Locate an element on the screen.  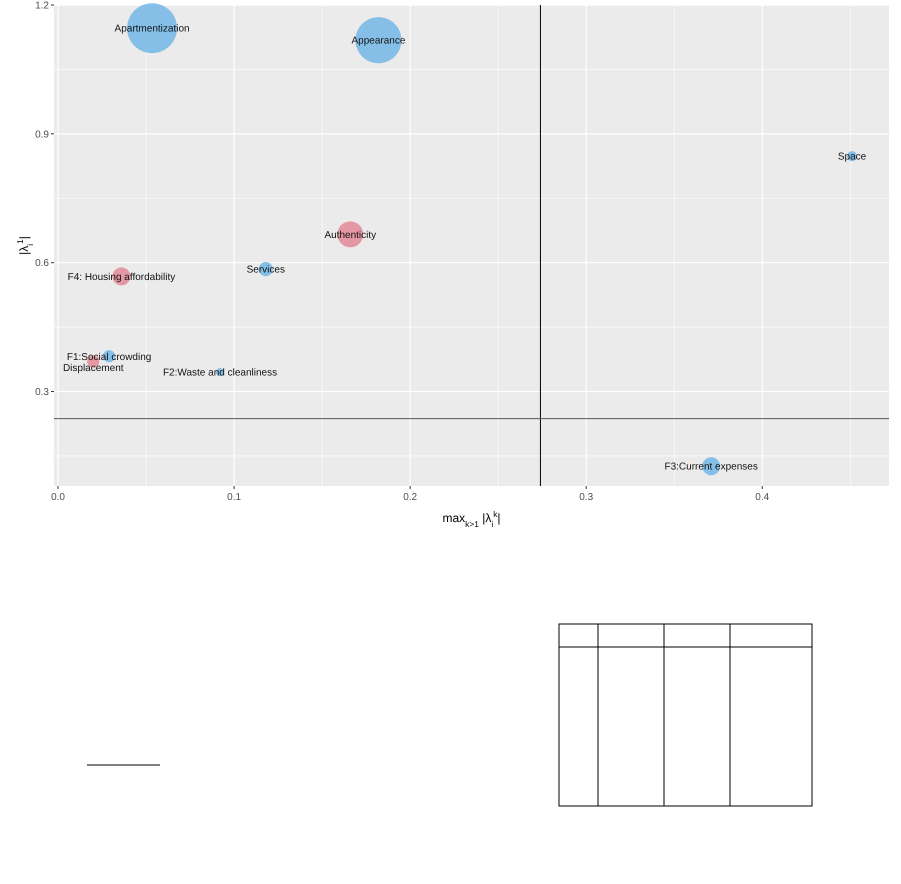
annotation: F2:Waste and cleanliness is located at coordinates (220, 373).